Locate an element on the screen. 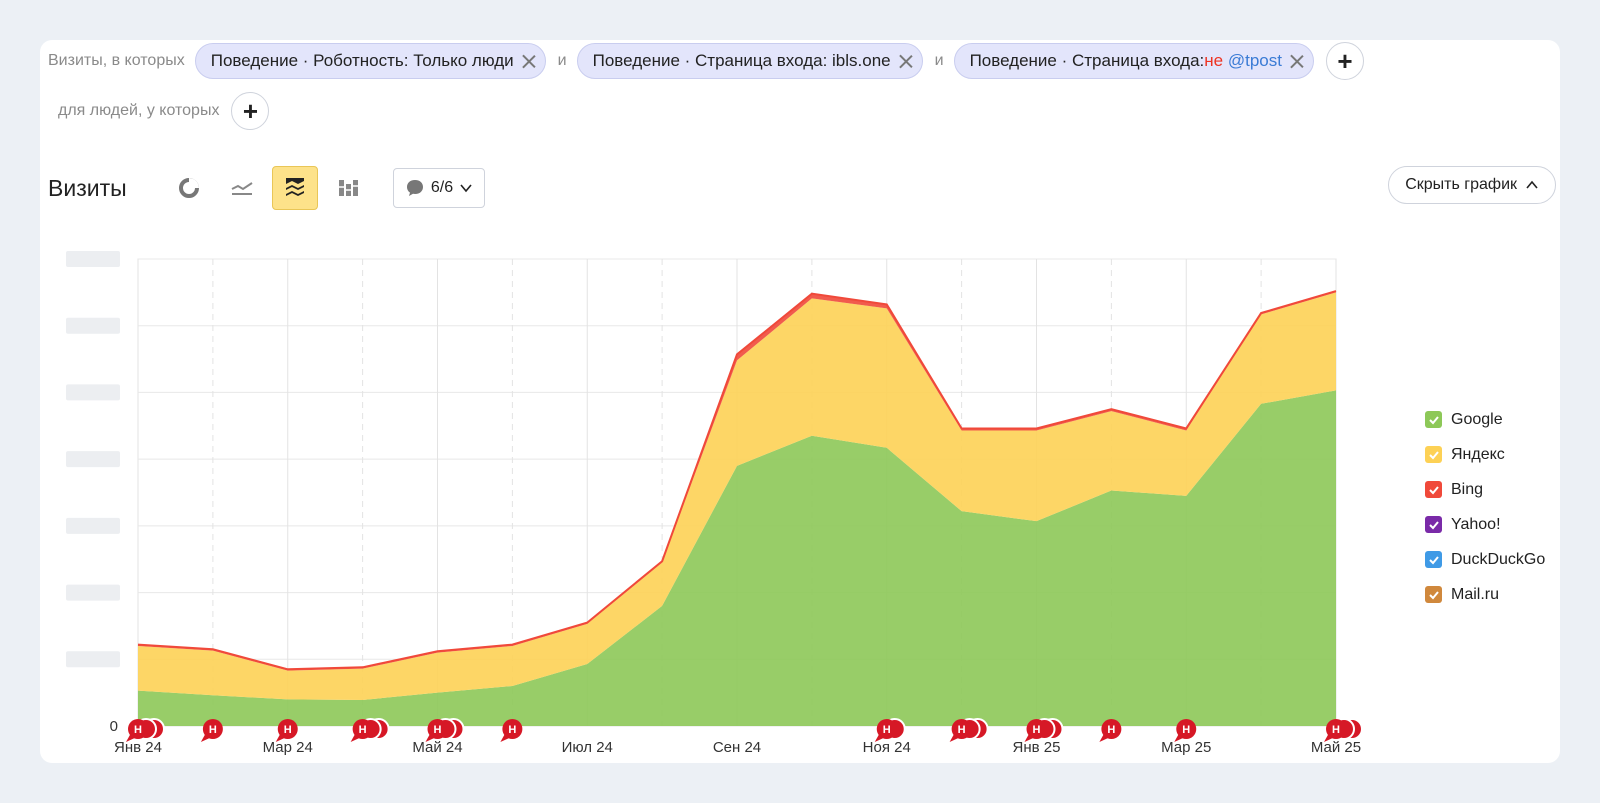 The height and width of the screenshot is (803, 1600). area-chart-button is located at coordinates (295, 188).